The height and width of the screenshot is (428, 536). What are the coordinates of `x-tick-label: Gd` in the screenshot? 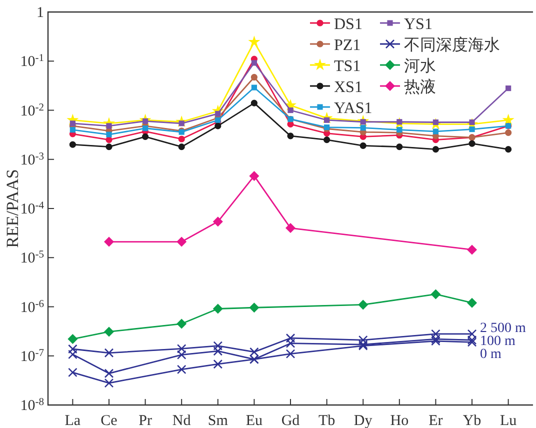 It's located at (290, 420).